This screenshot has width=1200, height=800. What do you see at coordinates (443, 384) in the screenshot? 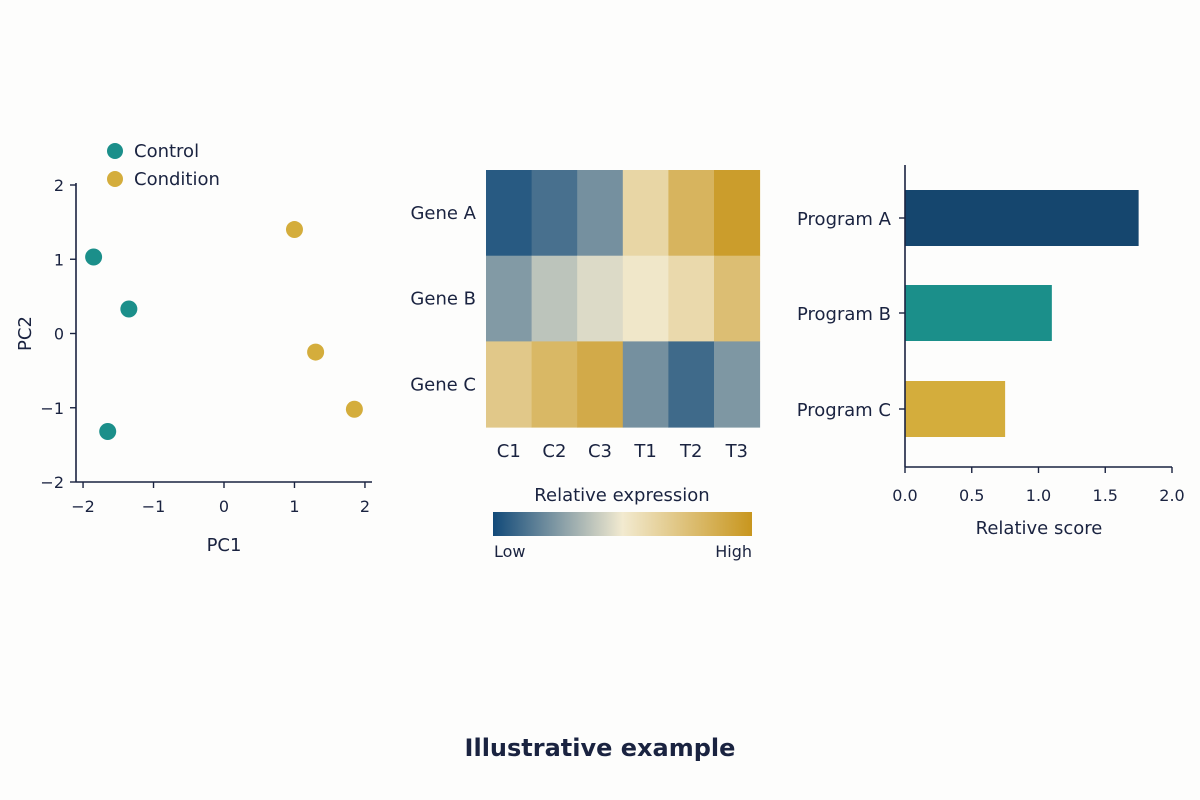
I see `heatmap-row-label: Gene C` at bounding box center [443, 384].